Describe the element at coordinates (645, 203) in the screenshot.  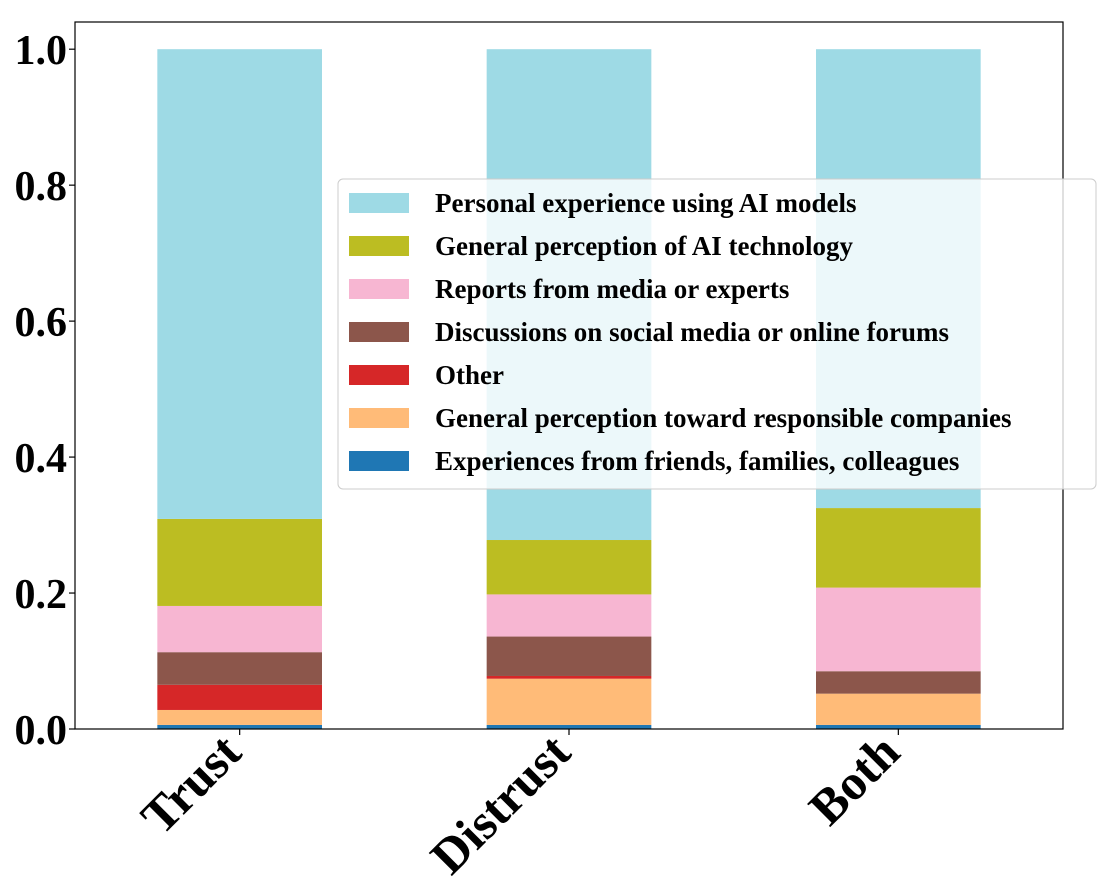
I see `legend-label: Personal experience using AI models` at that location.